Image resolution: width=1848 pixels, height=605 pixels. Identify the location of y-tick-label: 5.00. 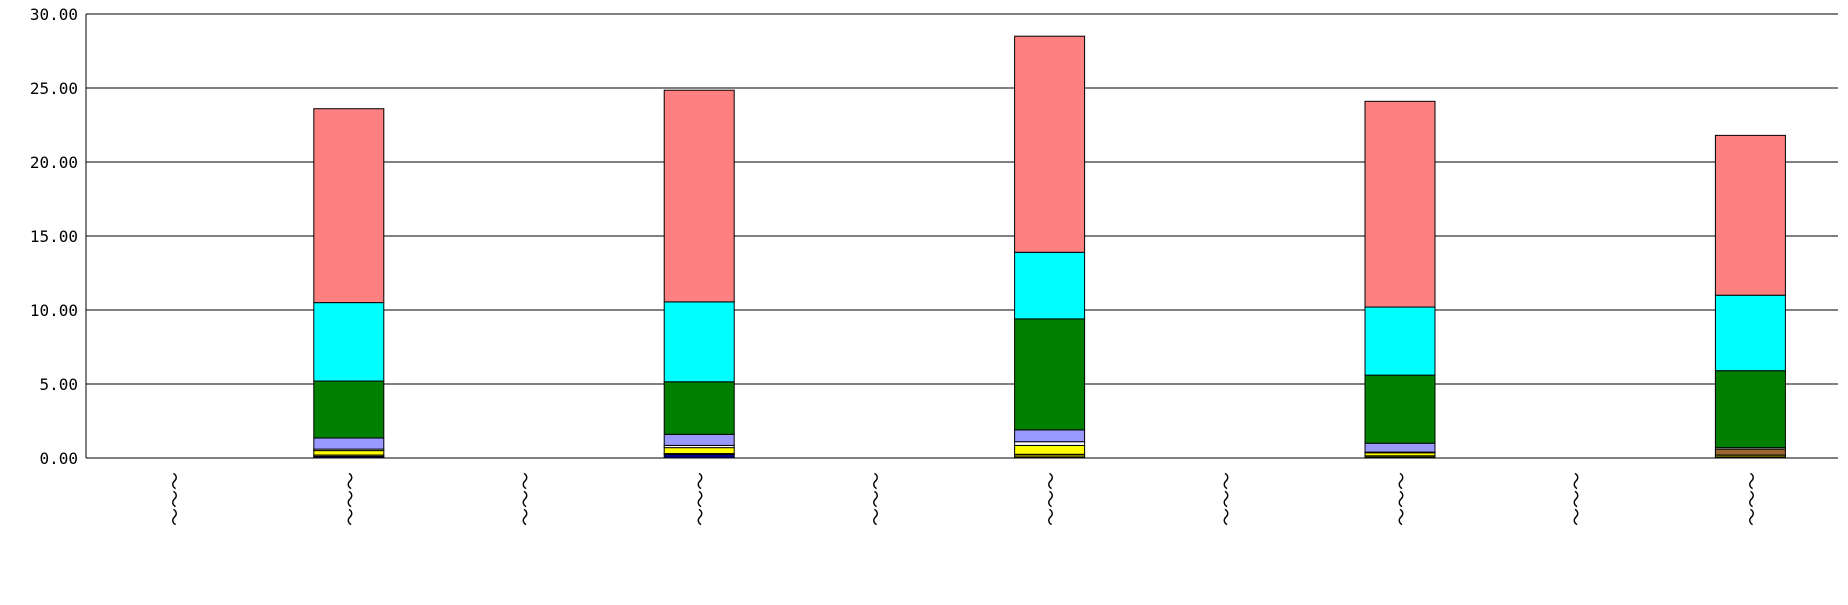
(58, 384).